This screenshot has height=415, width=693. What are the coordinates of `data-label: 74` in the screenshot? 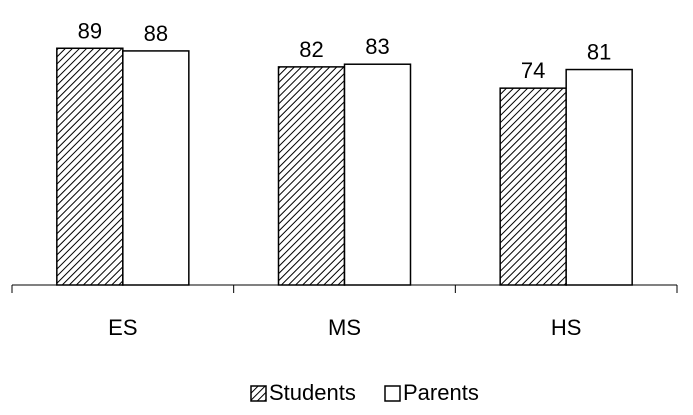 It's located at (533, 70).